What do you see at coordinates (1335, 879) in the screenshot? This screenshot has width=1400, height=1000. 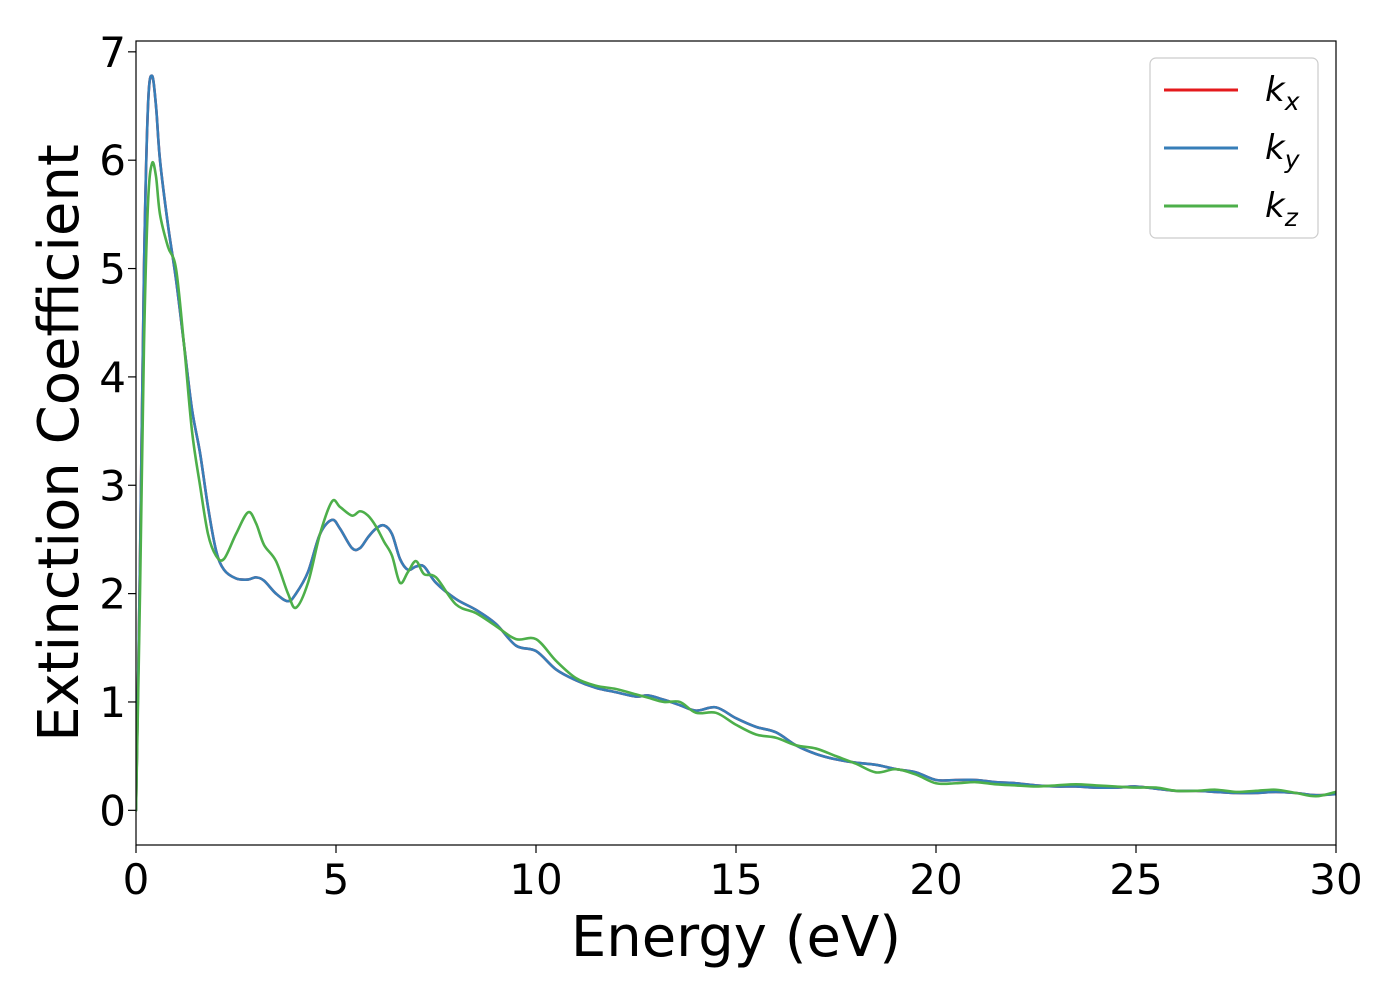 I see `x-tick-label: 30` at bounding box center [1335, 879].